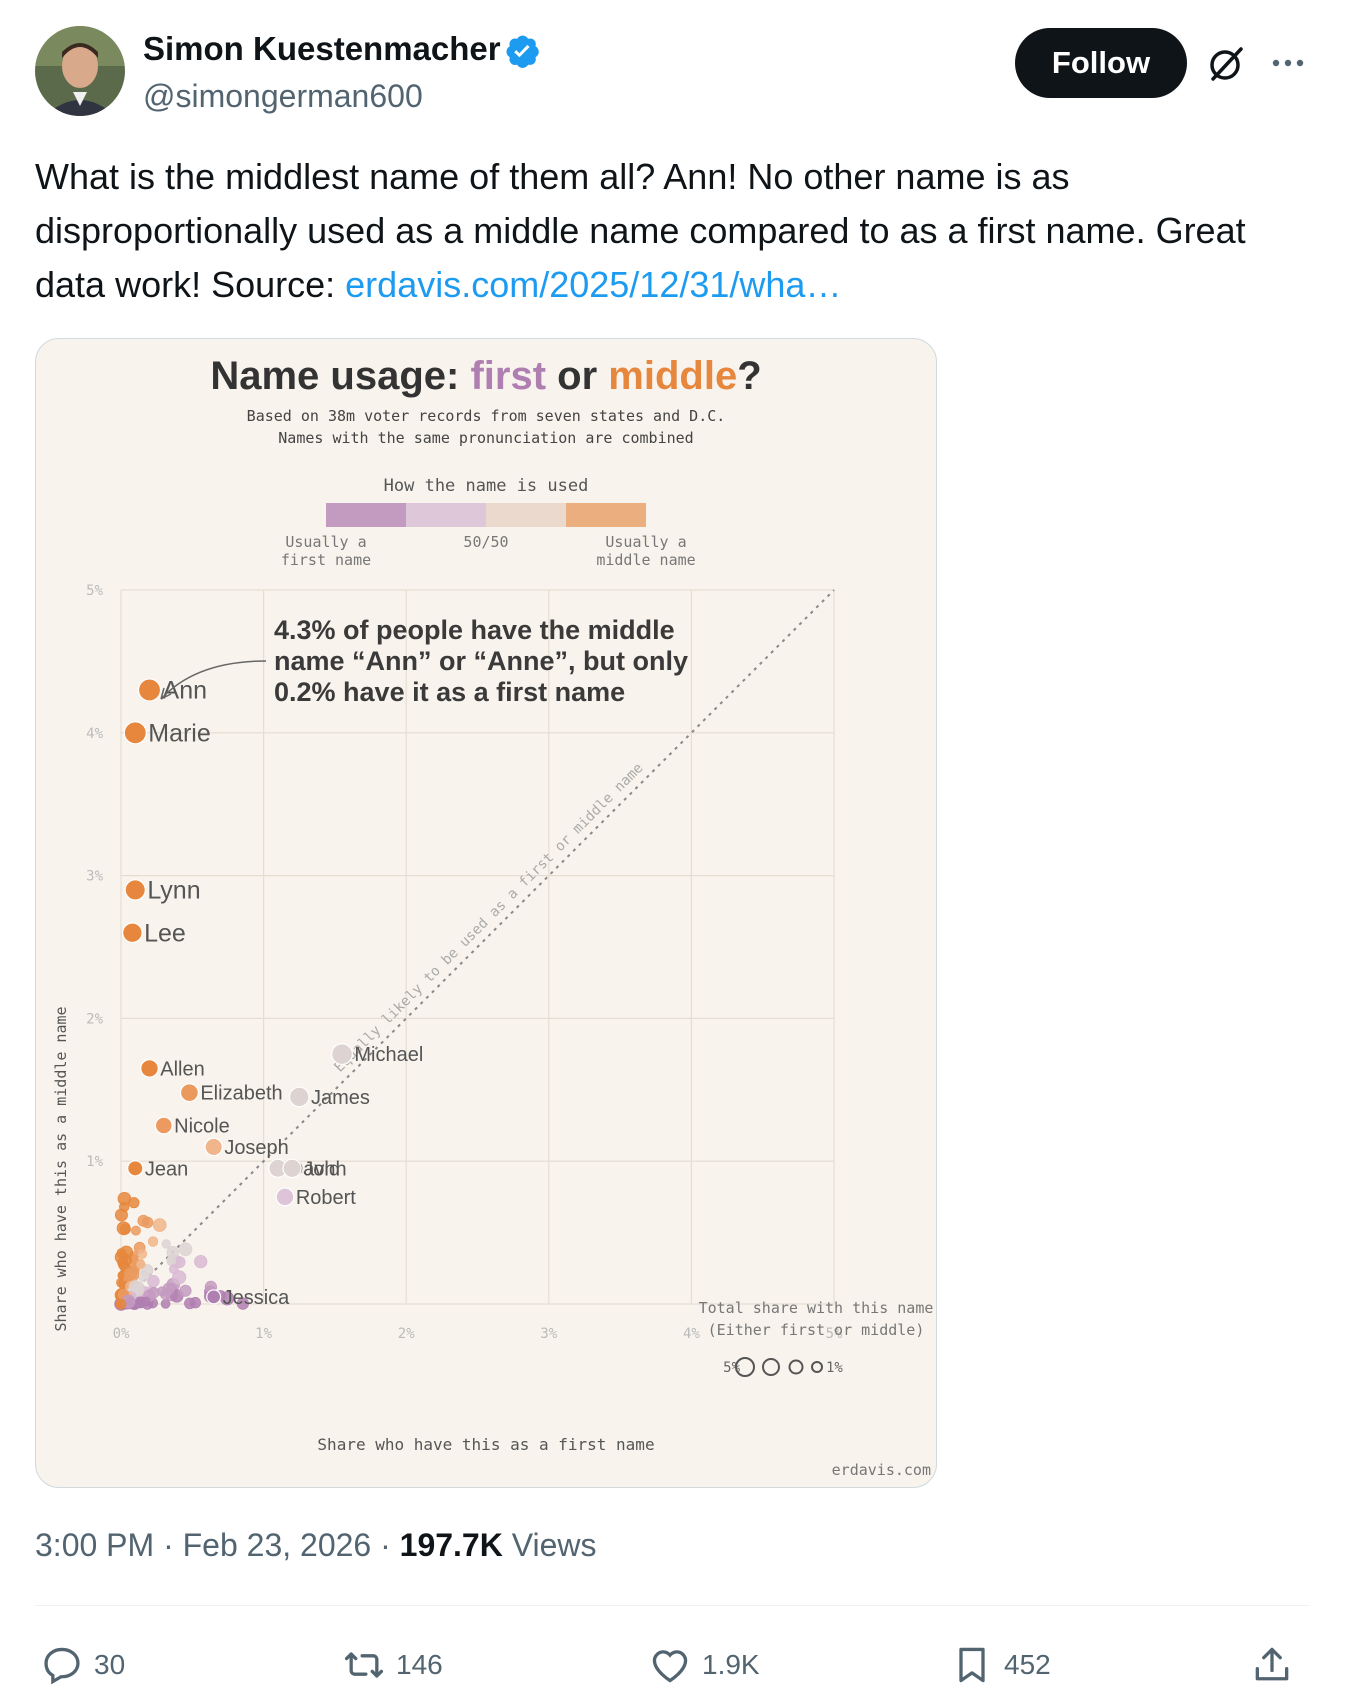 This screenshot has width=1347, height=1706. What do you see at coordinates (241, 1094) in the screenshot?
I see `point-label-elizabeth: Elizabeth` at bounding box center [241, 1094].